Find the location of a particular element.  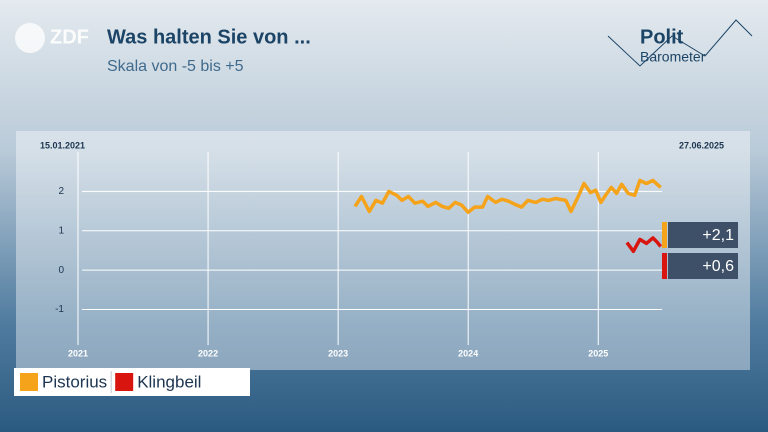

legend-label: Pistorius is located at coordinates (74, 381).